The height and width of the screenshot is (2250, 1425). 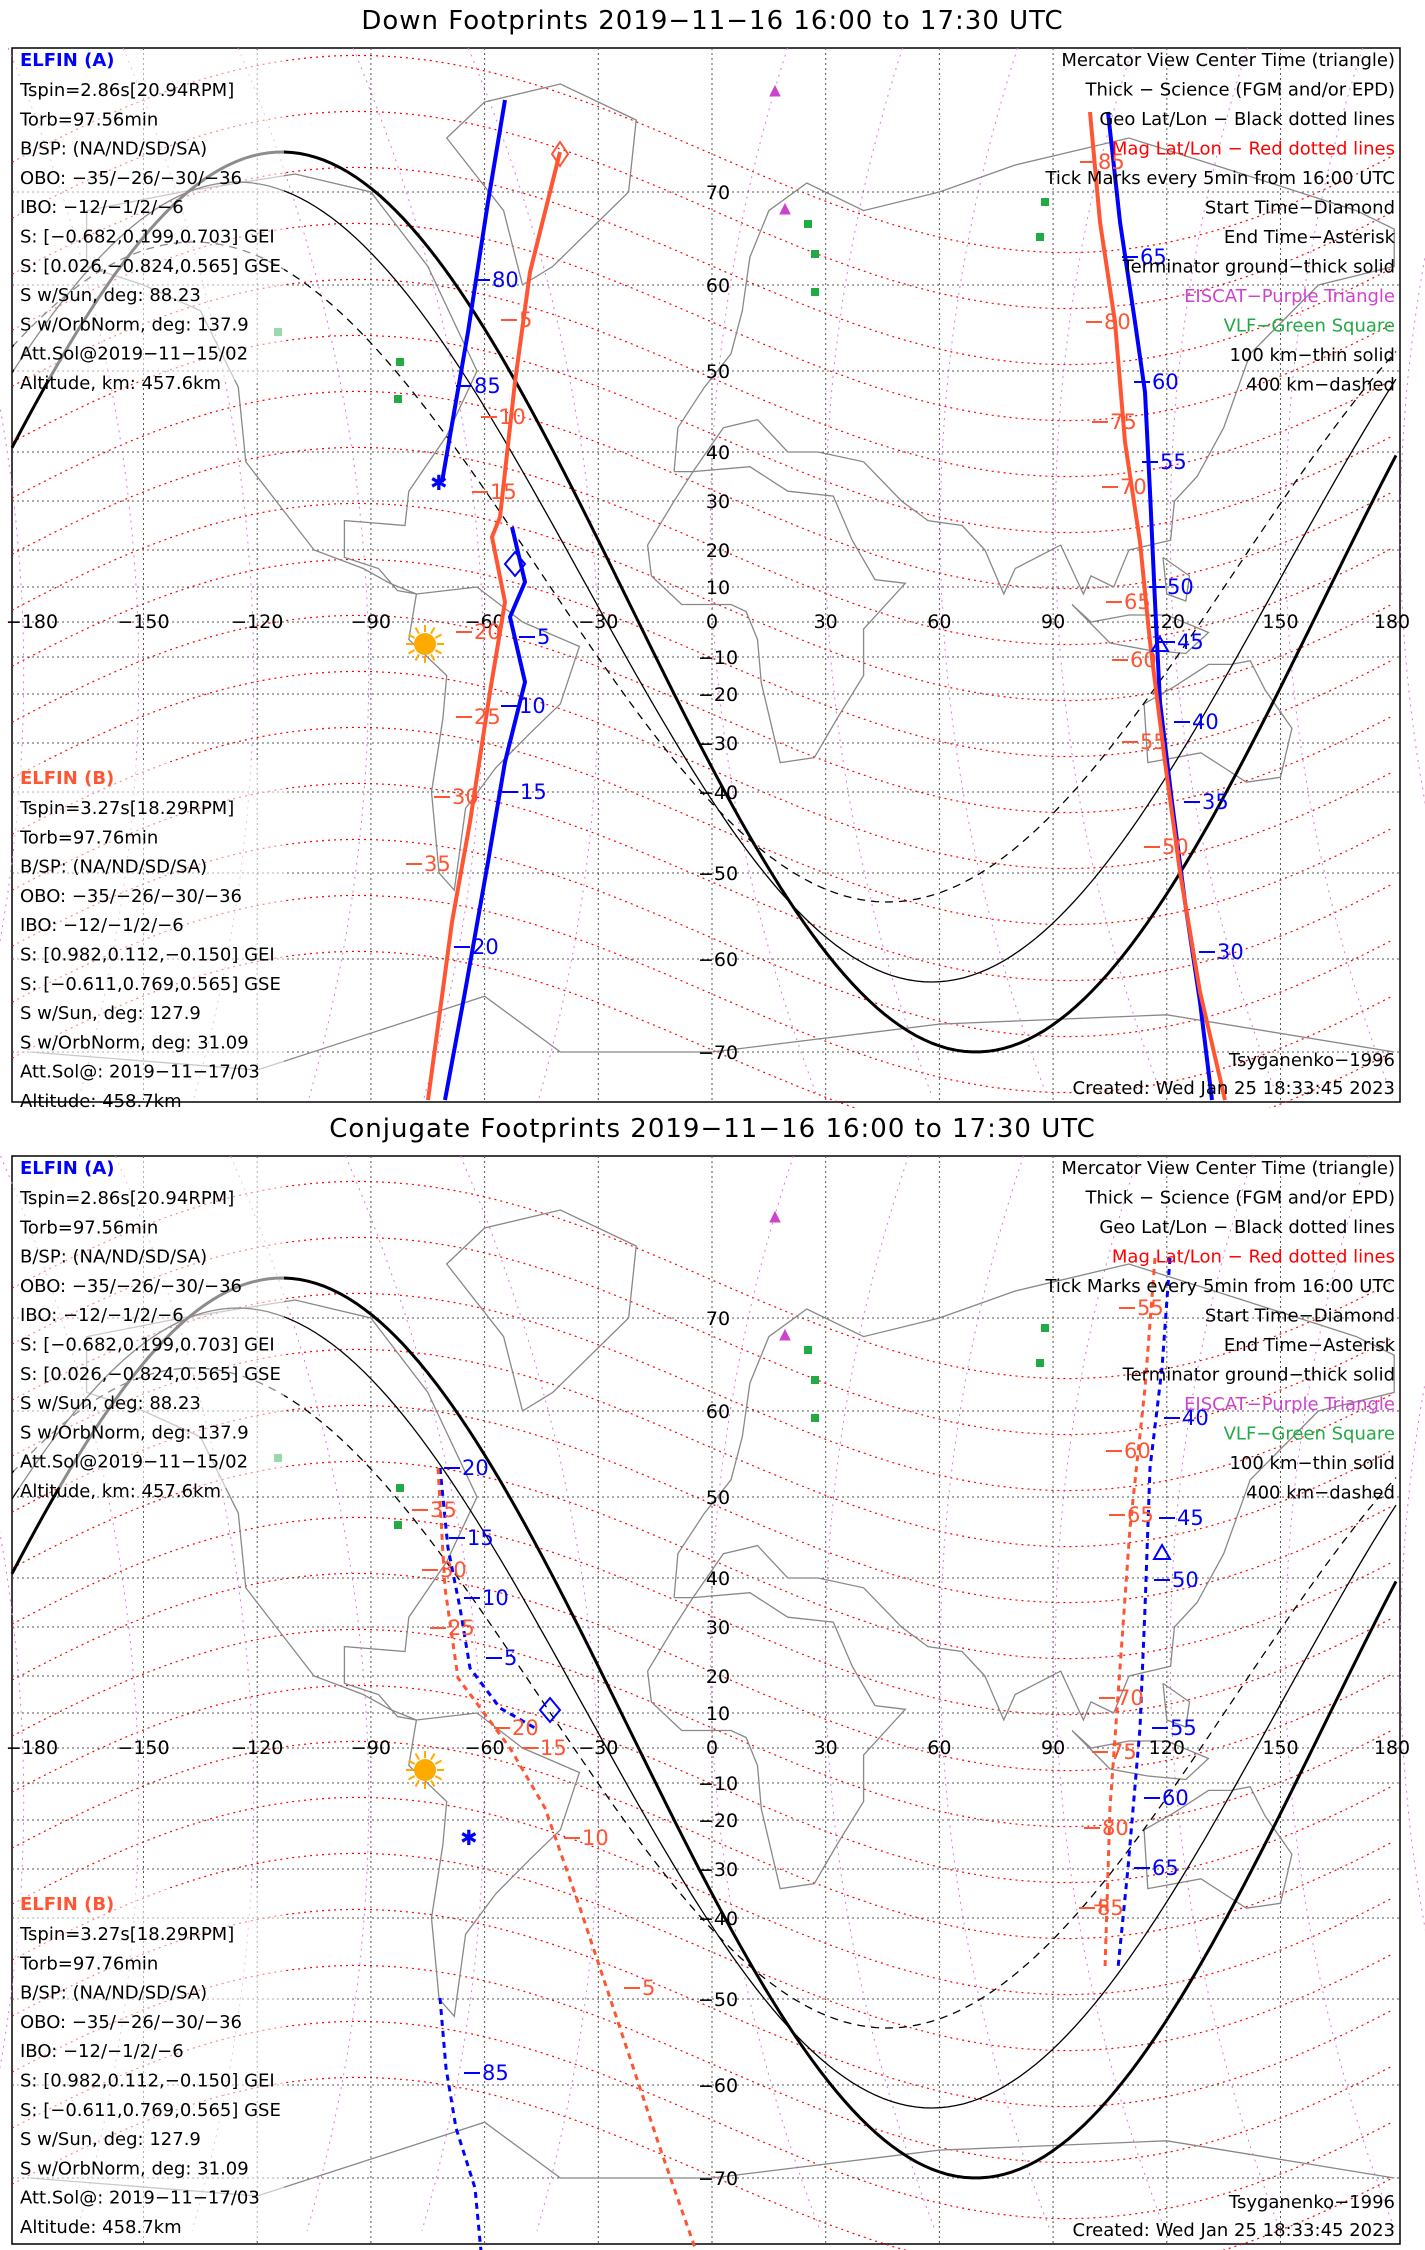 I want to click on sun-icon, so click(x=425, y=1770).